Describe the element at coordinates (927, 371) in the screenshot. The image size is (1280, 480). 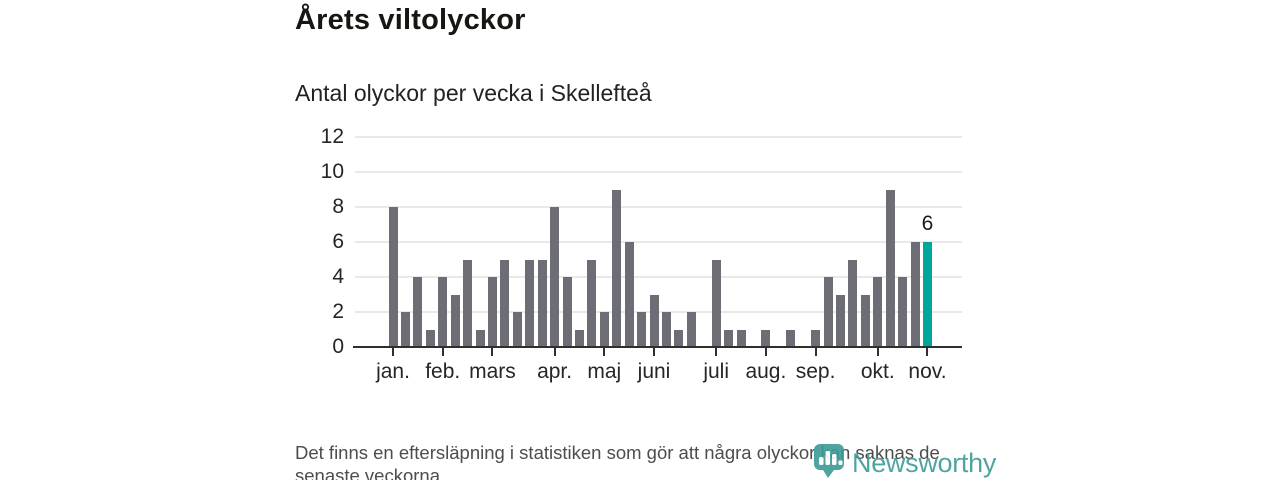
I see `x-axis-month-label: nov.` at that location.